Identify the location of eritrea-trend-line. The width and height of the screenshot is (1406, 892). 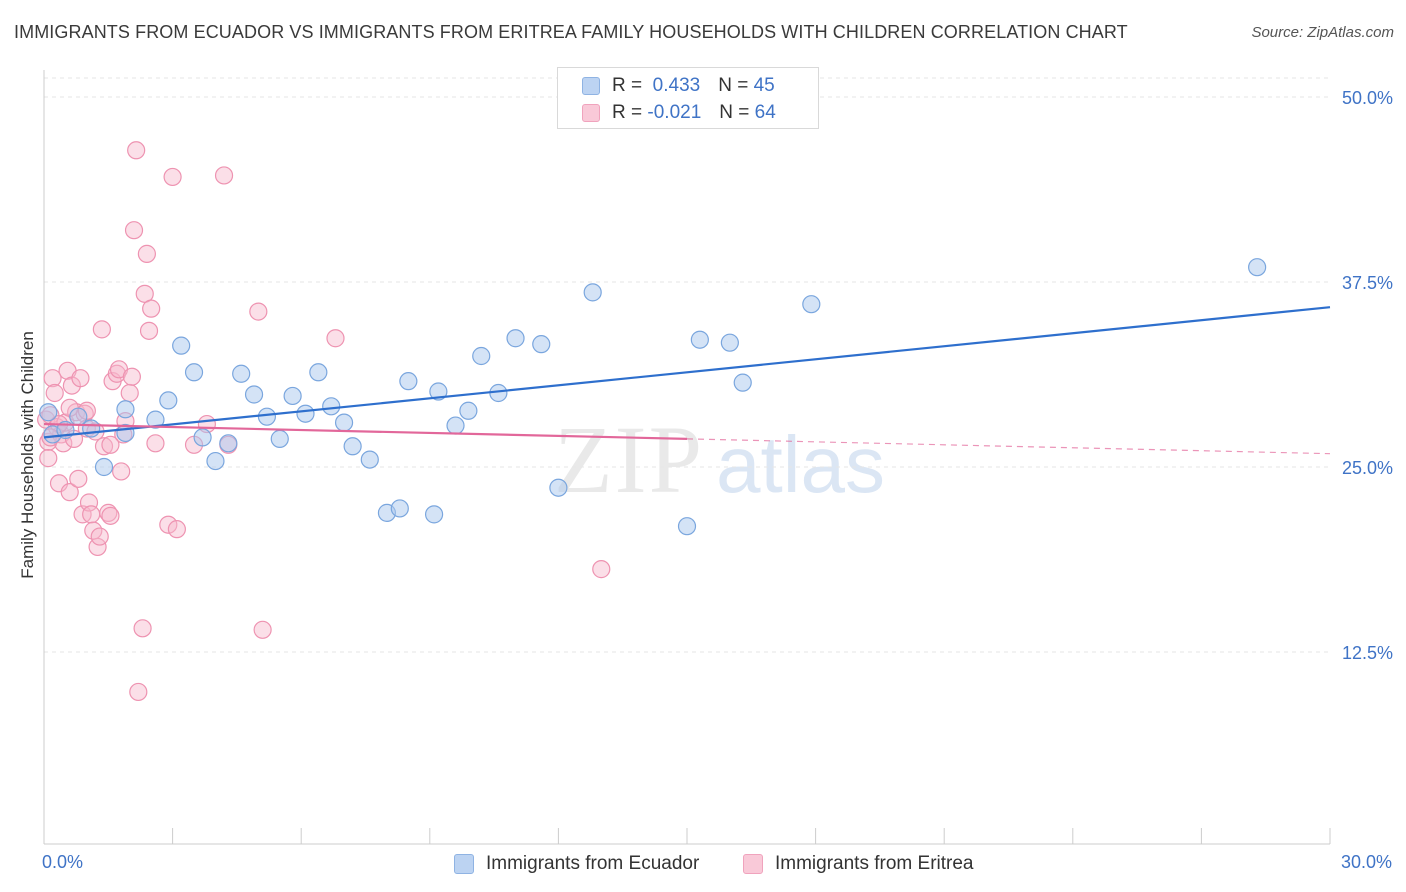
(365, 431).